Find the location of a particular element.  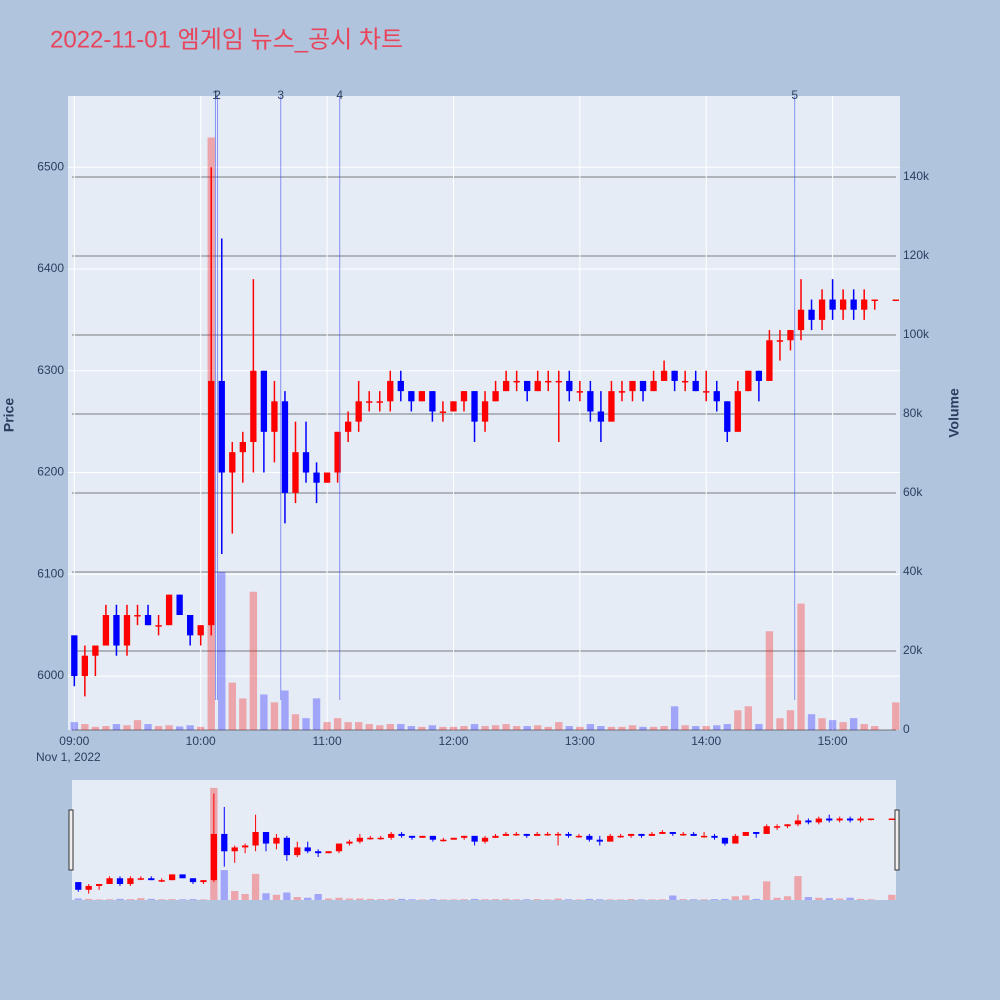

y-axis-title: Price is located at coordinates (9, 415).